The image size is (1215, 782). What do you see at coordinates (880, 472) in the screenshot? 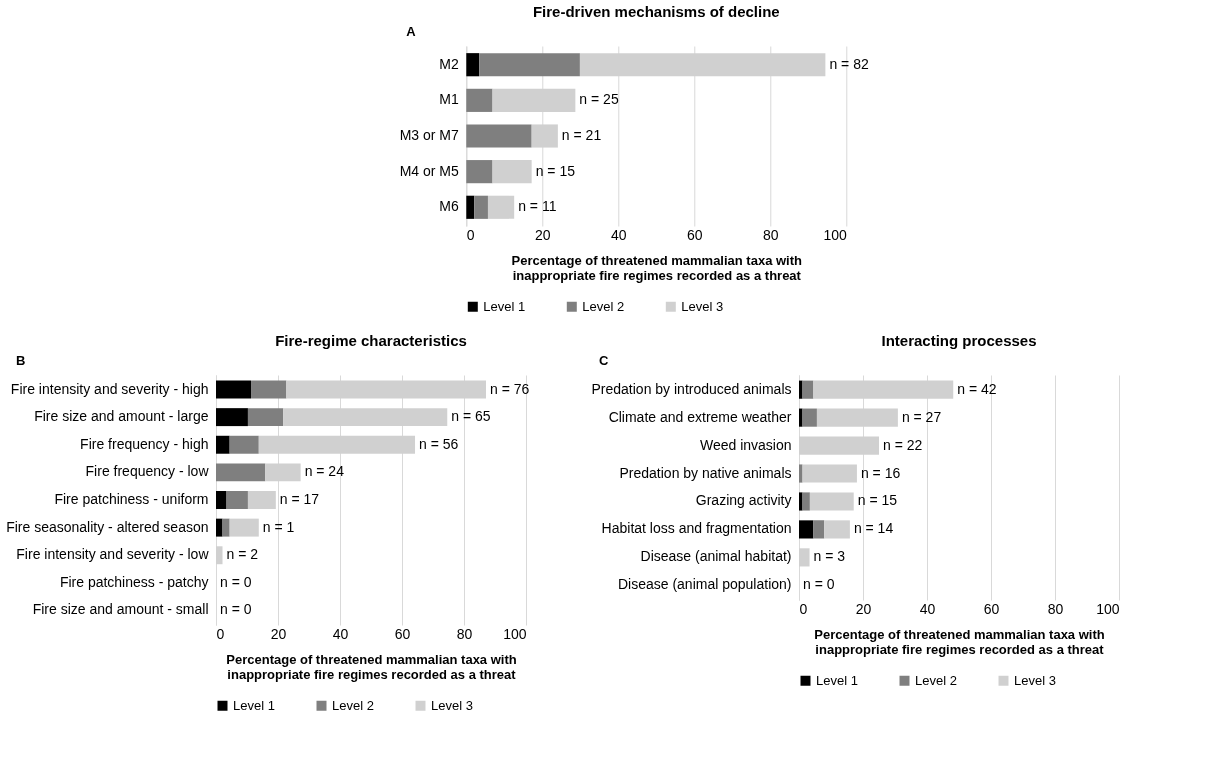
I see `annotation: n = 16` at bounding box center [880, 472].